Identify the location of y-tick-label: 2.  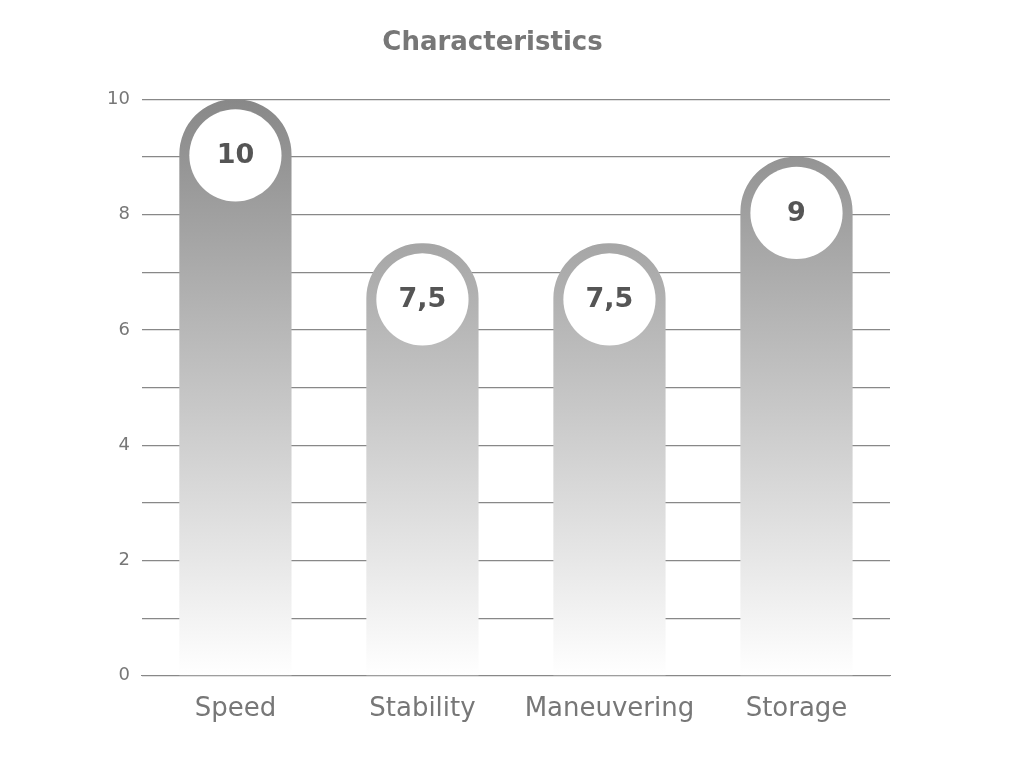
(124, 559).